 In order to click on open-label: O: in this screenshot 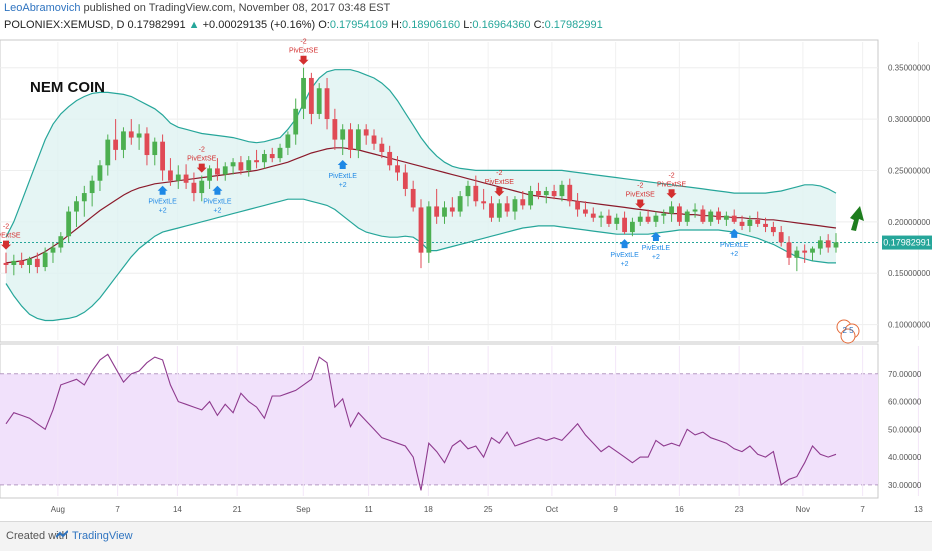, I will do `click(324, 25)`.